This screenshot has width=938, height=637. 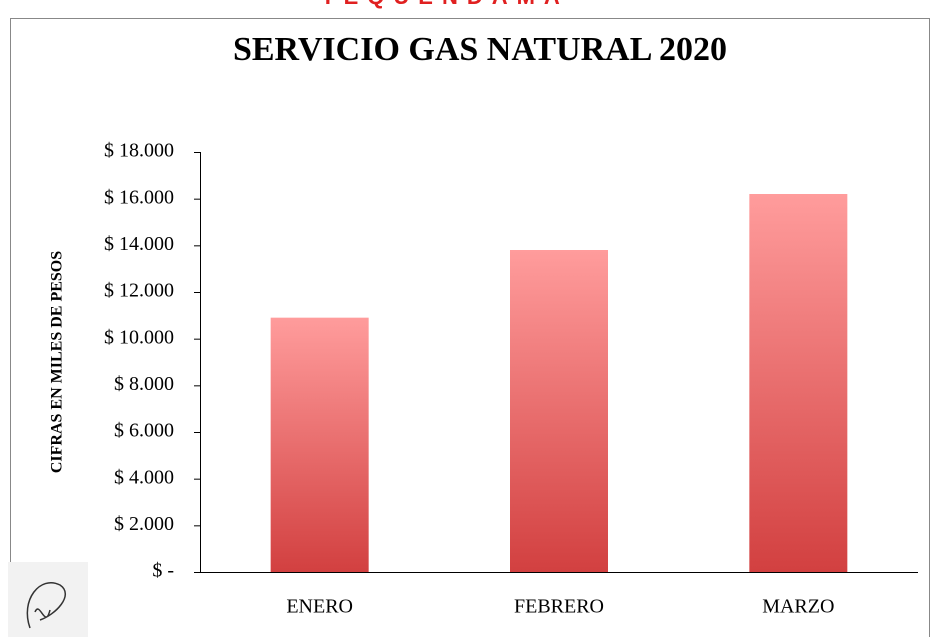 What do you see at coordinates (57, 362) in the screenshot?
I see `y-axis-label: CIFRAS EN MILES DE PESOS` at bounding box center [57, 362].